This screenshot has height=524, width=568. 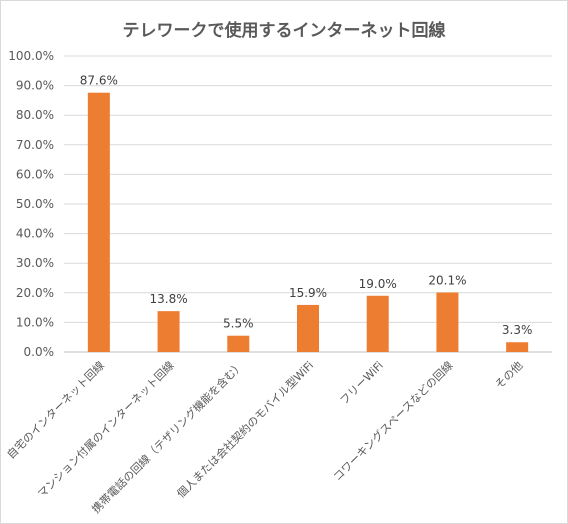 What do you see at coordinates (35, 86) in the screenshot?
I see `y-tick-label: 90.0%` at bounding box center [35, 86].